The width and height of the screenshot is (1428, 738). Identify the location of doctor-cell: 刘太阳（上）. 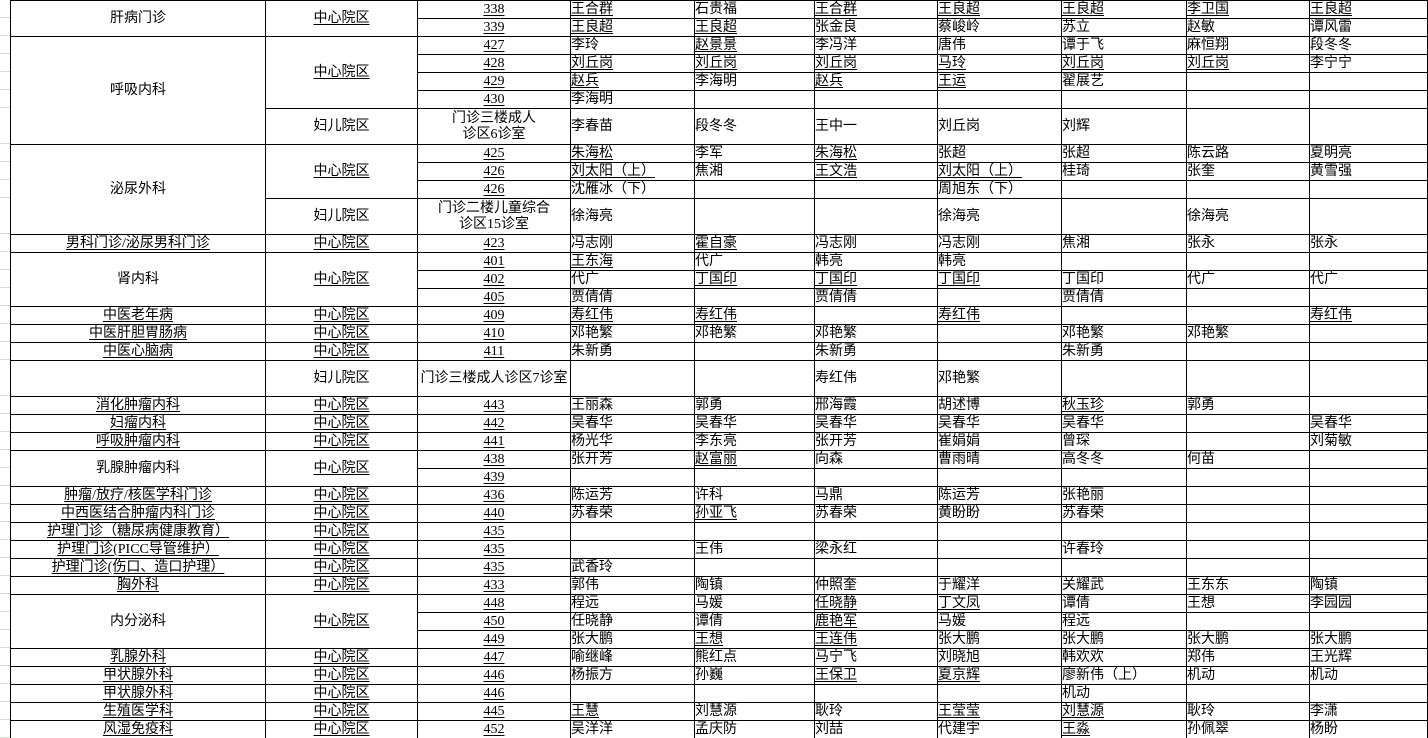
(632, 171).